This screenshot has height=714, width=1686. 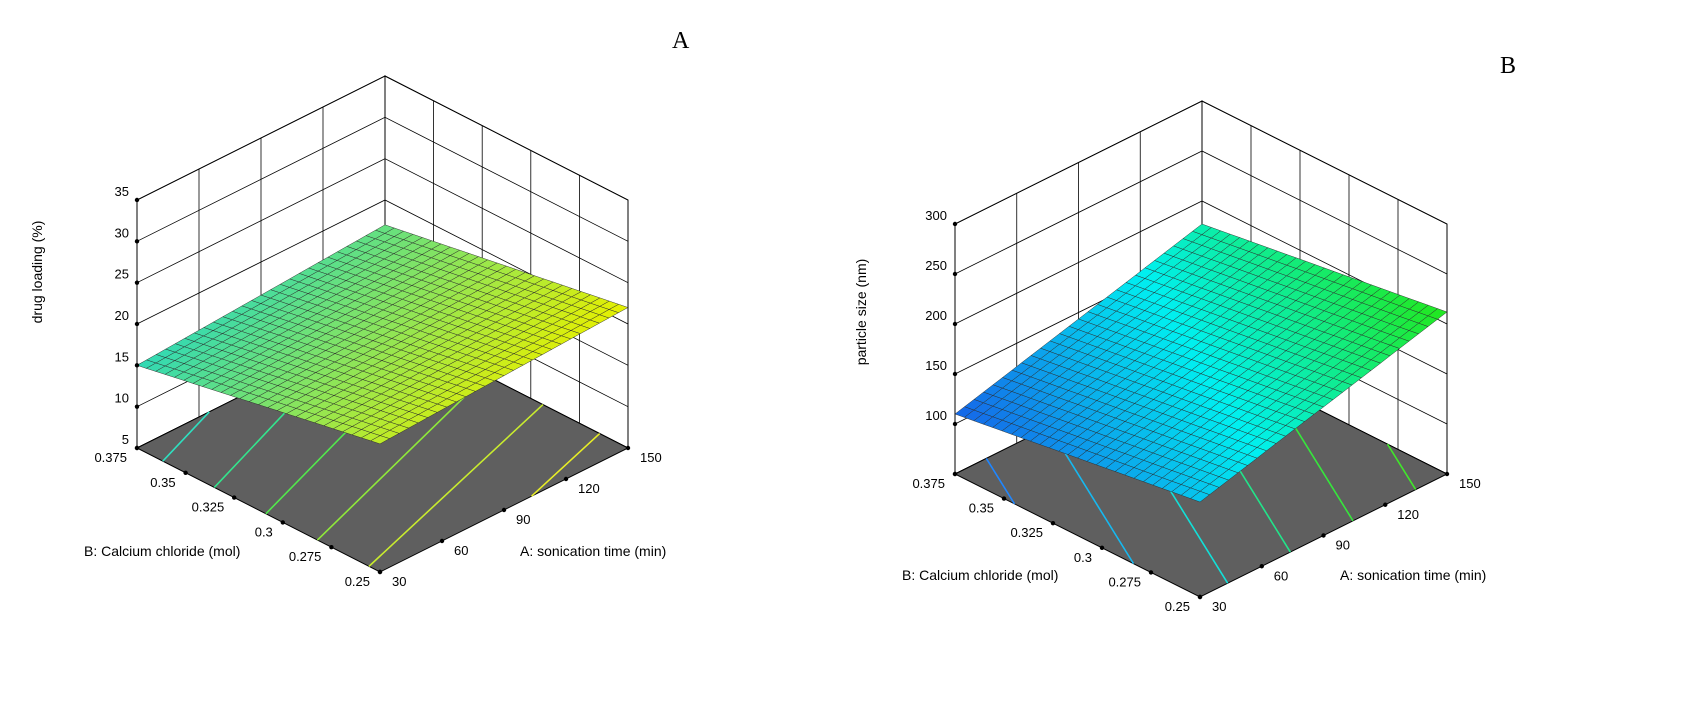 I want to click on z-axis-label: drug loading (%), so click(x=37, y=272).